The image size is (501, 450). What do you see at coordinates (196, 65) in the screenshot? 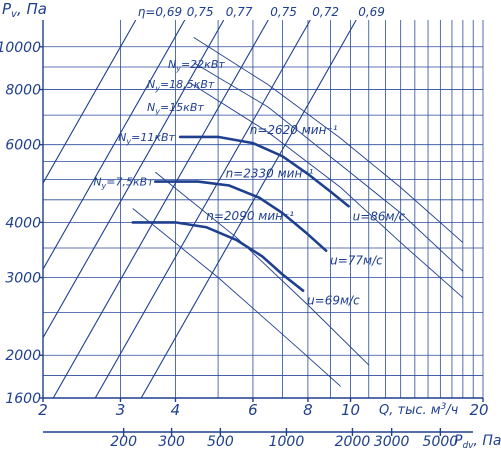
I see `power-label: Nу=22кВт` at bounding box center [196, 65].